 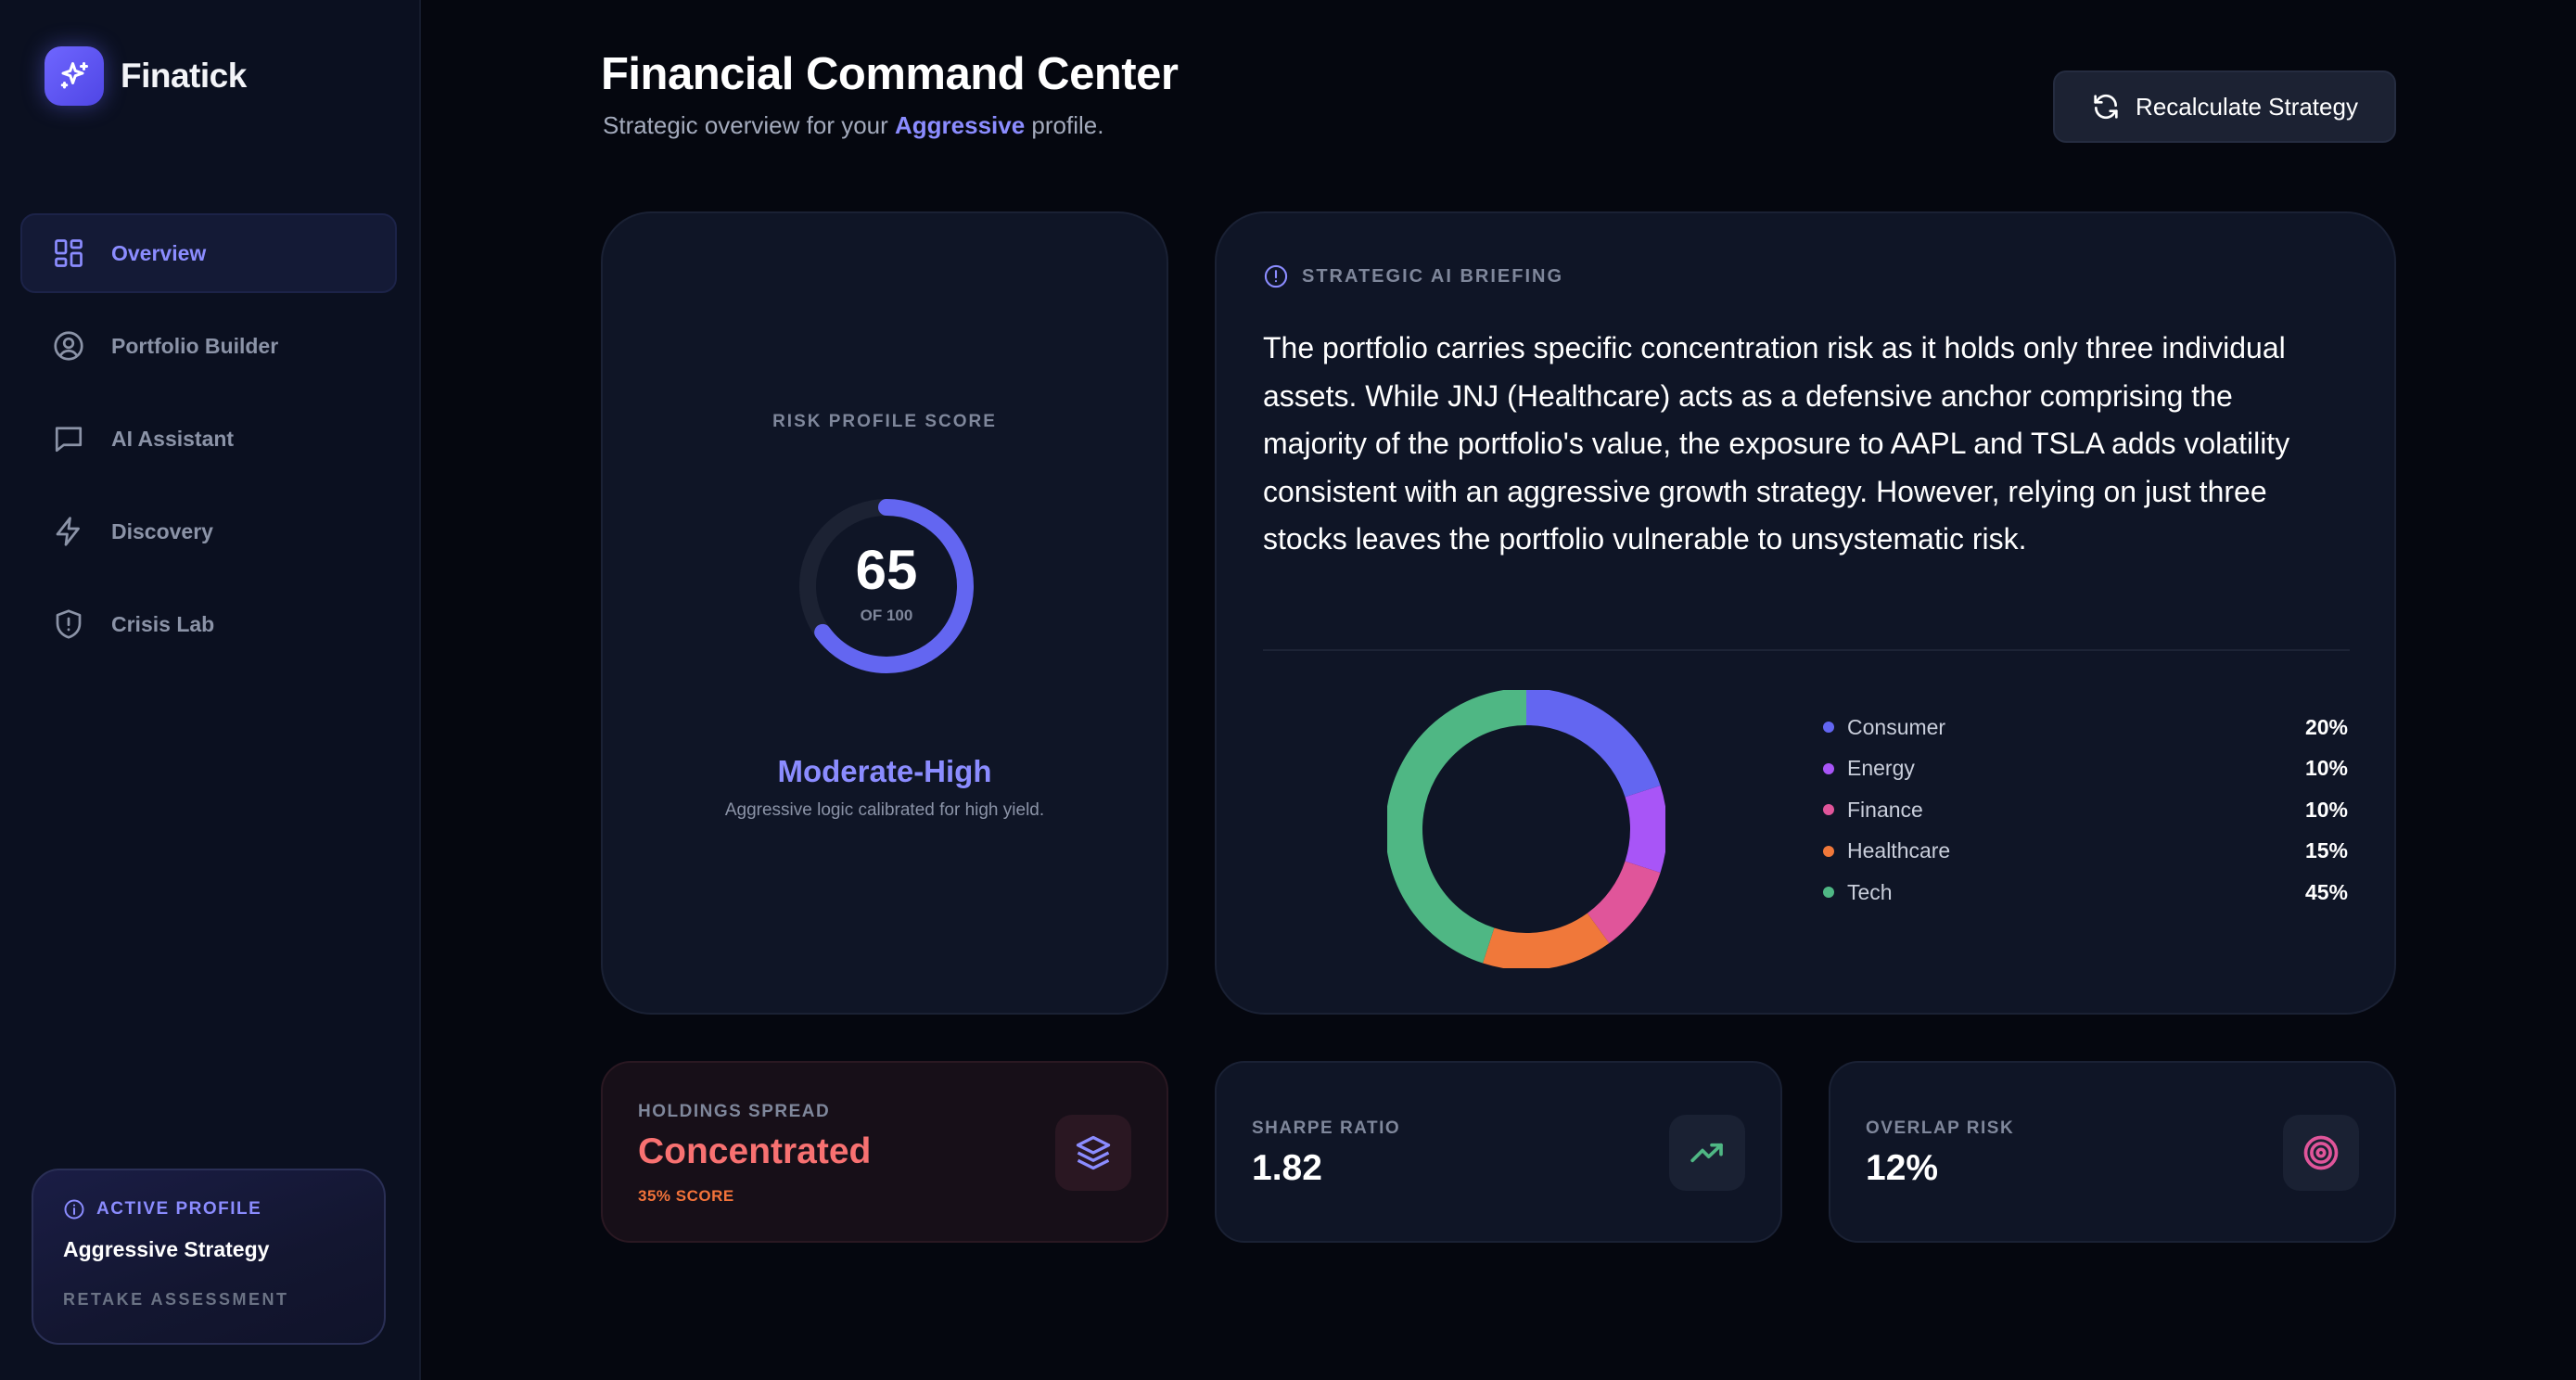 What do you see at coordinates (74, 76) in the screenshot?
I see `sparkles-icon` at bounding box center [74, 76].